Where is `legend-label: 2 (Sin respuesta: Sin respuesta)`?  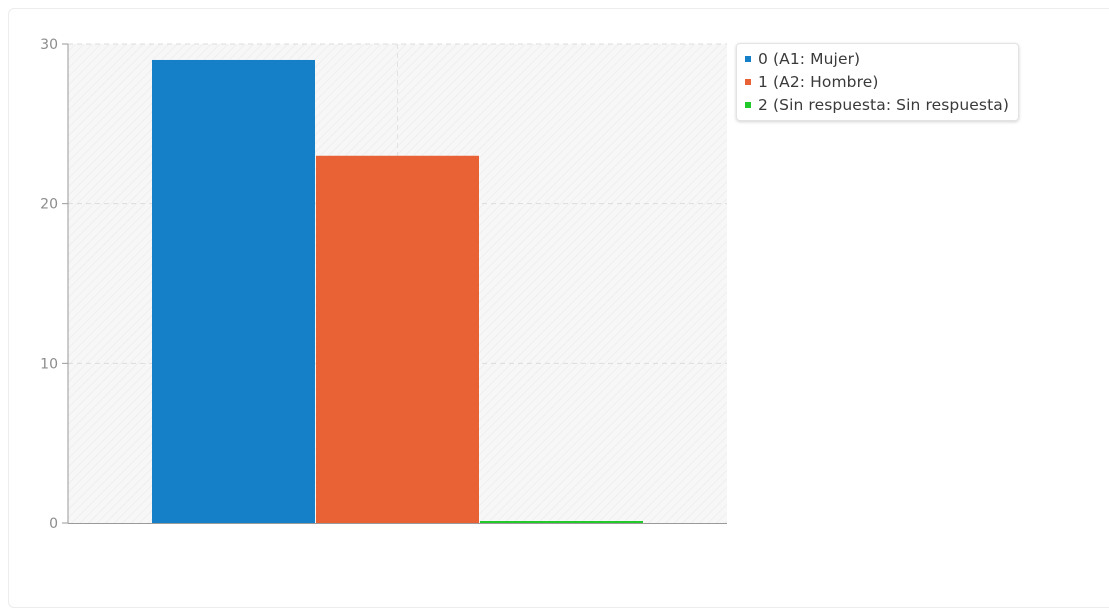 legend-label: 2 (Sin respuesta: Sin respuesta) is located at coordinates (884, 104).